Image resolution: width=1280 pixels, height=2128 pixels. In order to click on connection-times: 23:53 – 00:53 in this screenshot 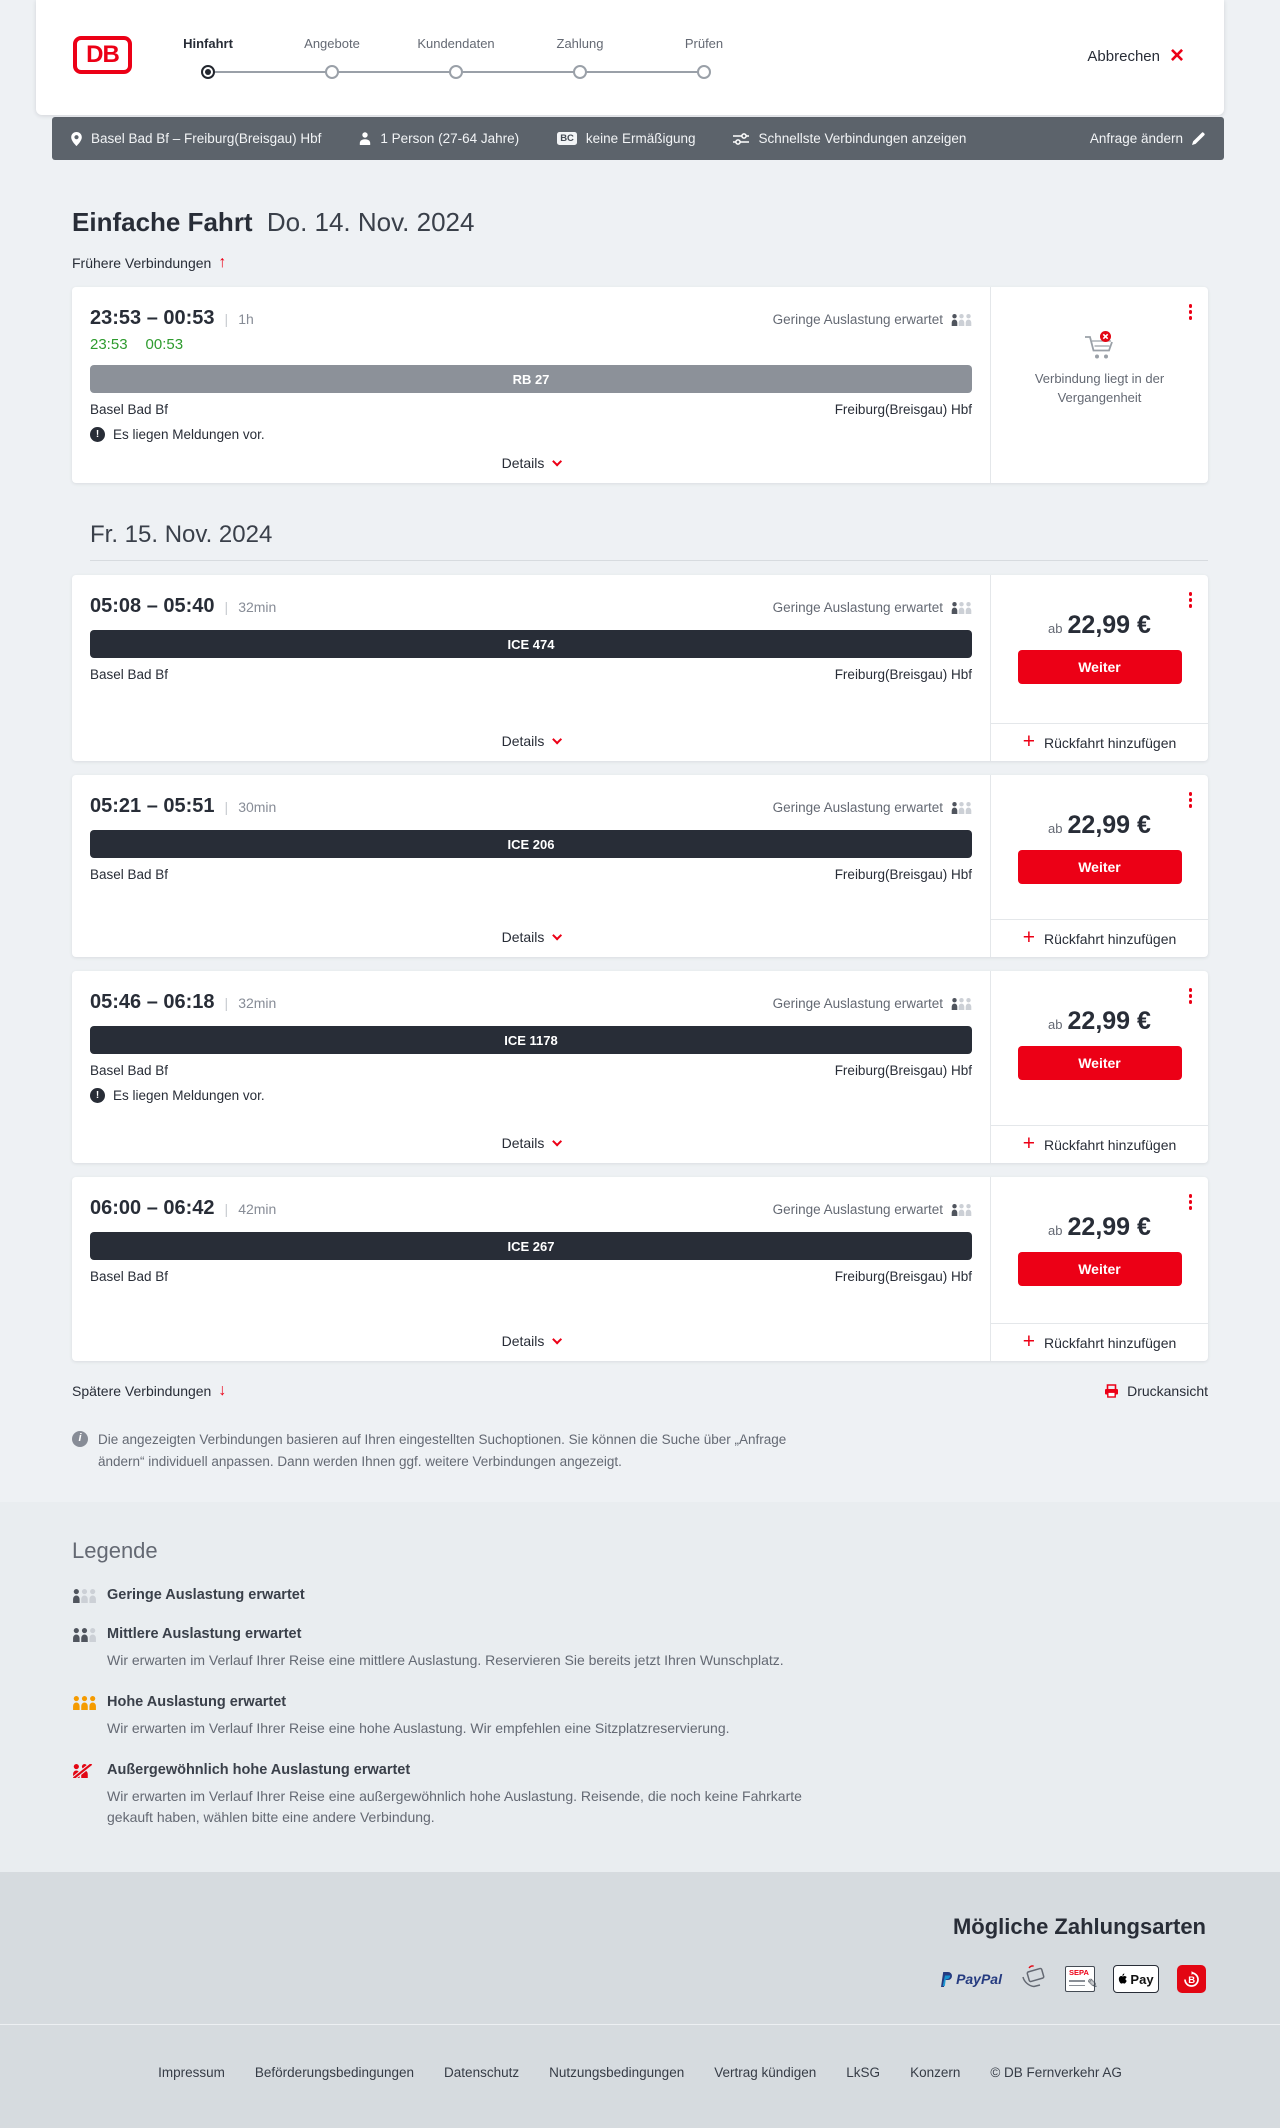, I will do `click(152, 318)`.